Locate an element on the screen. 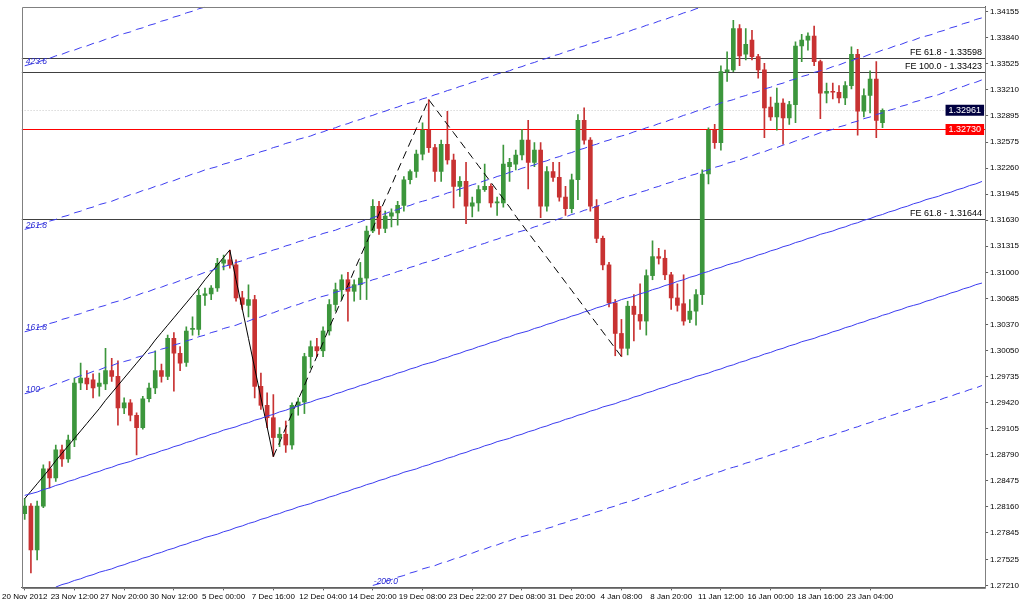 Image resolution: width=1024 pixels, height=606 pixels. y-tick-label: 1.27845 is located at coordinates (1005, 533).